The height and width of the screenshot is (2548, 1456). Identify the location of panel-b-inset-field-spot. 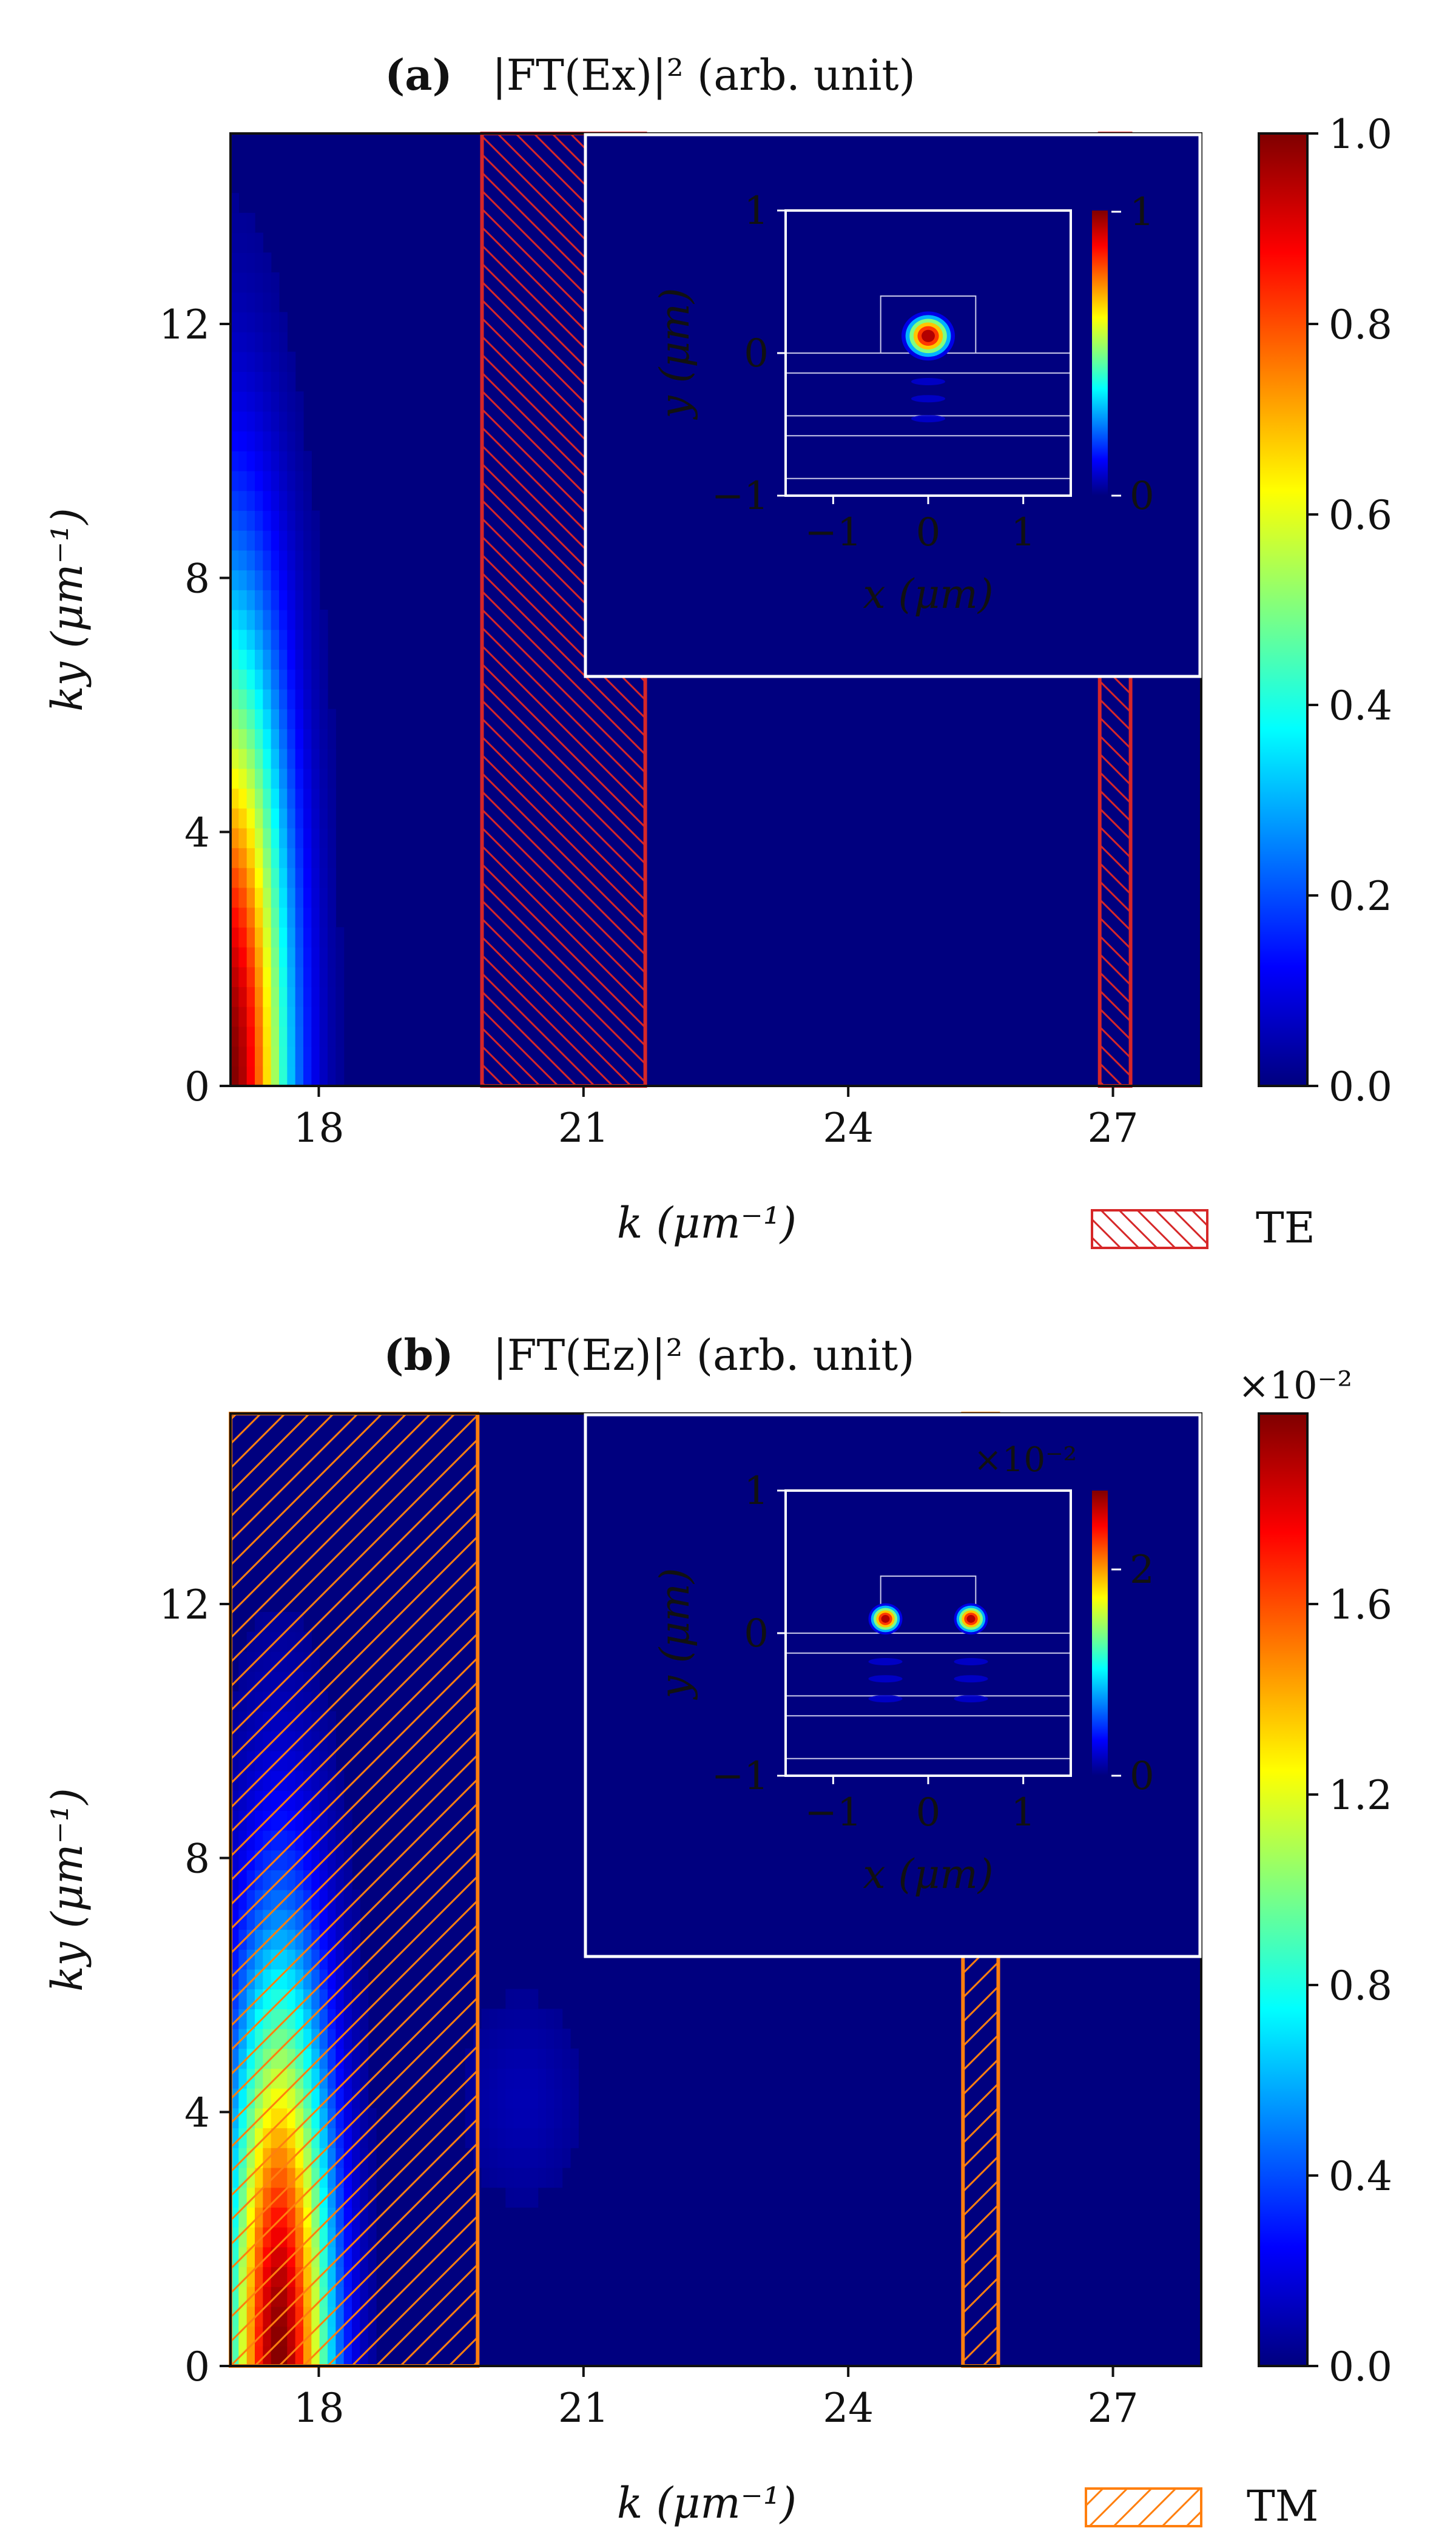
(885, 1619).